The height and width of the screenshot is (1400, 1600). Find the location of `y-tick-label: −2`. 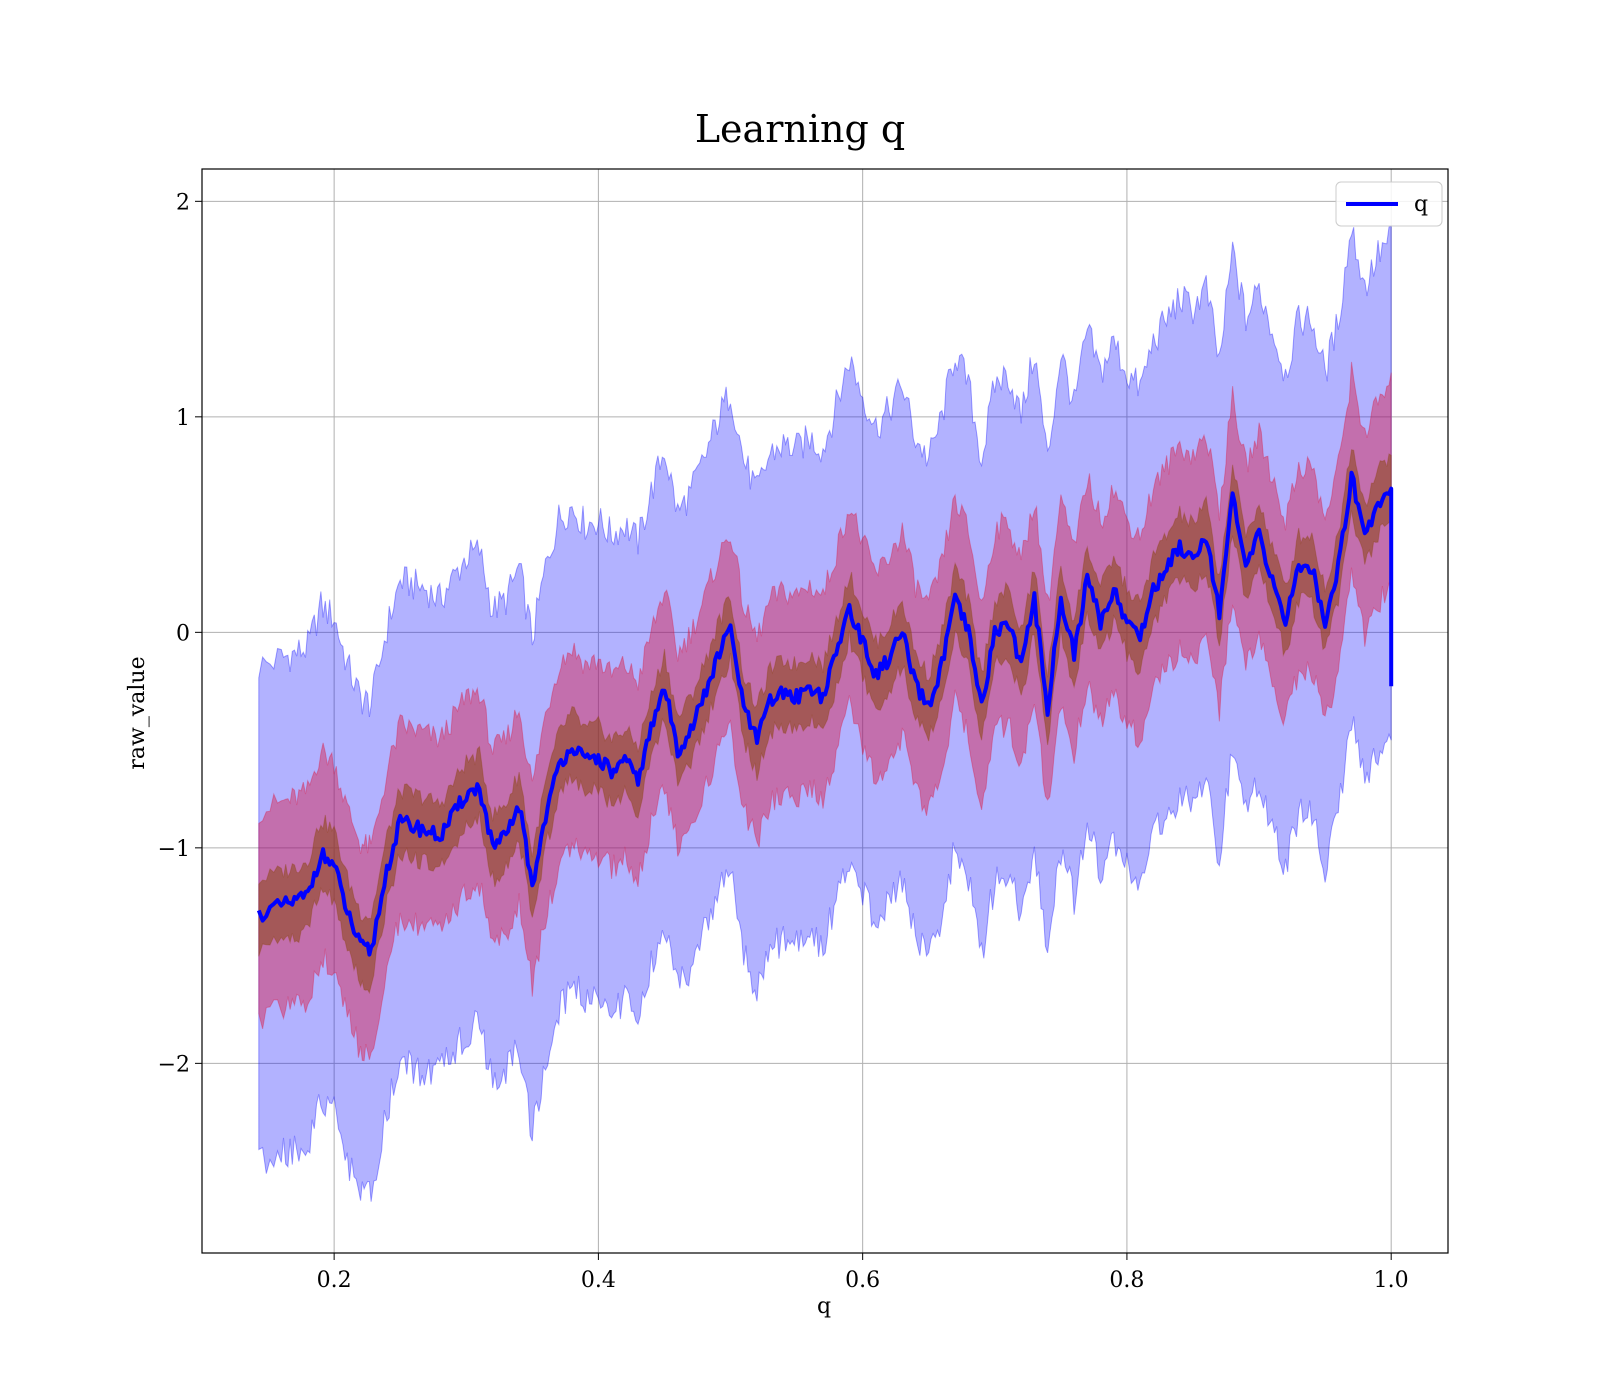

y-tick-label: −2 is located at coordinates (174, 1064).